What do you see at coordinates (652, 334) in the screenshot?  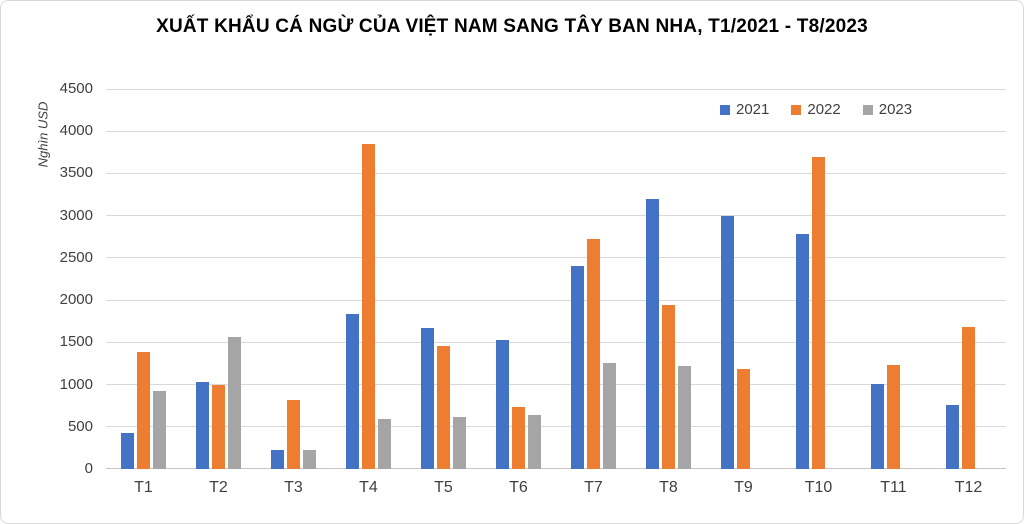 I see `bar-2021-T8` at bounding box center [652, 334].